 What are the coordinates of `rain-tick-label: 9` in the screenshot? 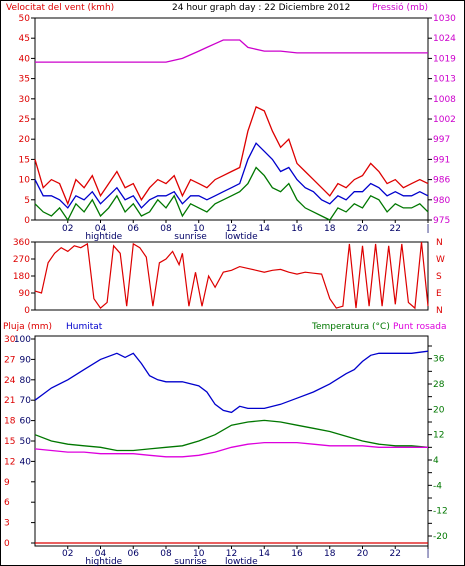 It's located at (7, 483).